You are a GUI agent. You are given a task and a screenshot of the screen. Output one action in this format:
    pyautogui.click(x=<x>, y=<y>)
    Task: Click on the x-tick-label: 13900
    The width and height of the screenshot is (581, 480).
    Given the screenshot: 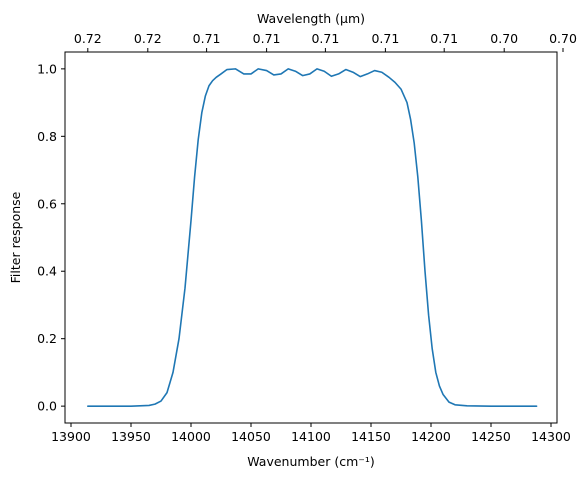 What is the action you would take?
    pyautogui.click(x=71, y=436)
    